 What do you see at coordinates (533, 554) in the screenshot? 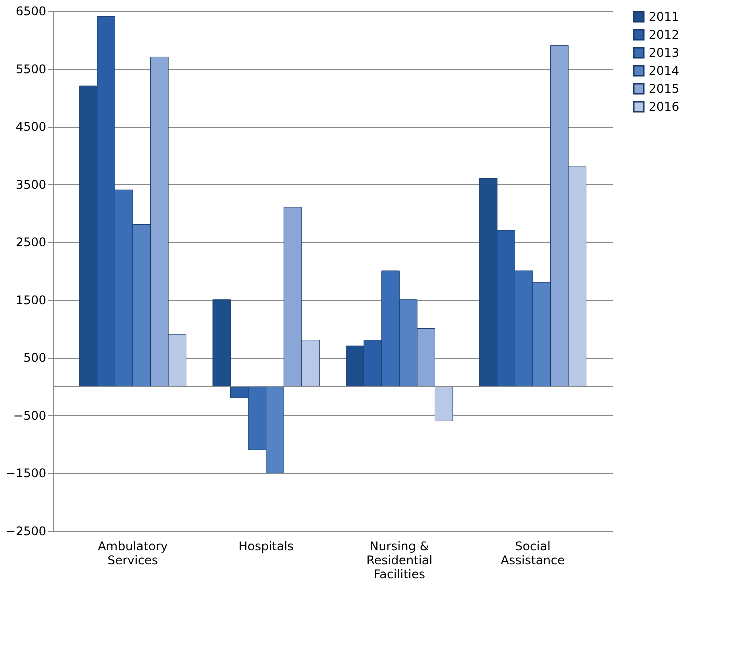
I see `x-tick-label: Social Assistance` at bounding box center [533, 554].